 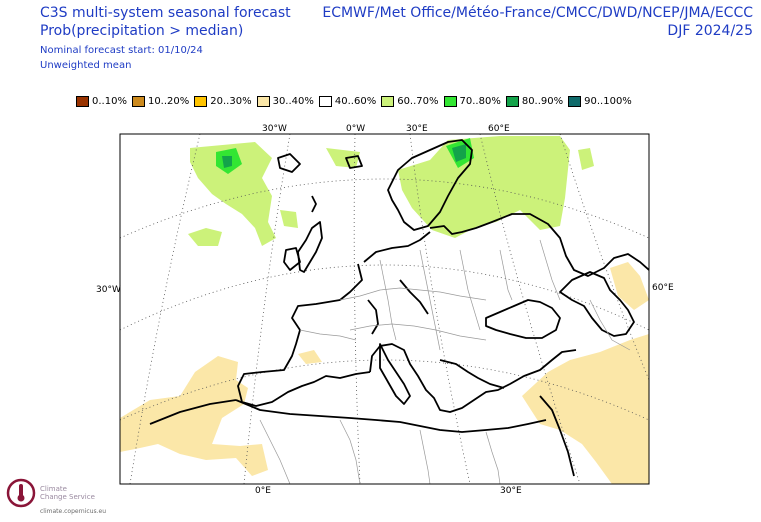 I want to click on logo-line1: Climate, so click(x=53, y=489).